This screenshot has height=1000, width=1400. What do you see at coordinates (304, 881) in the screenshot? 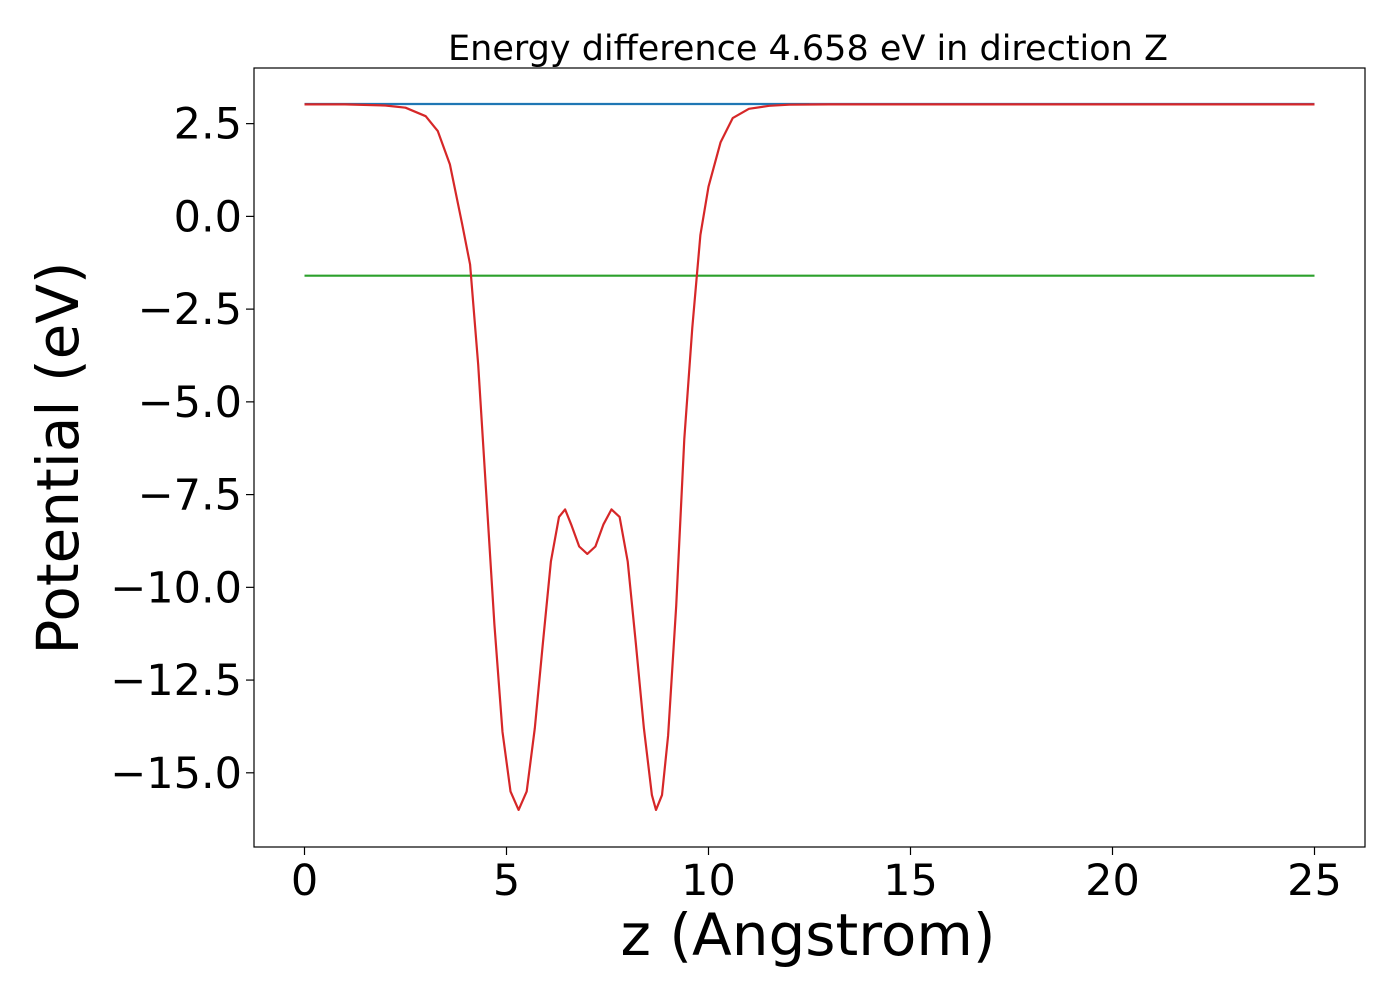
I see `x-tick-label: 0` at bounding box center [304, 881].